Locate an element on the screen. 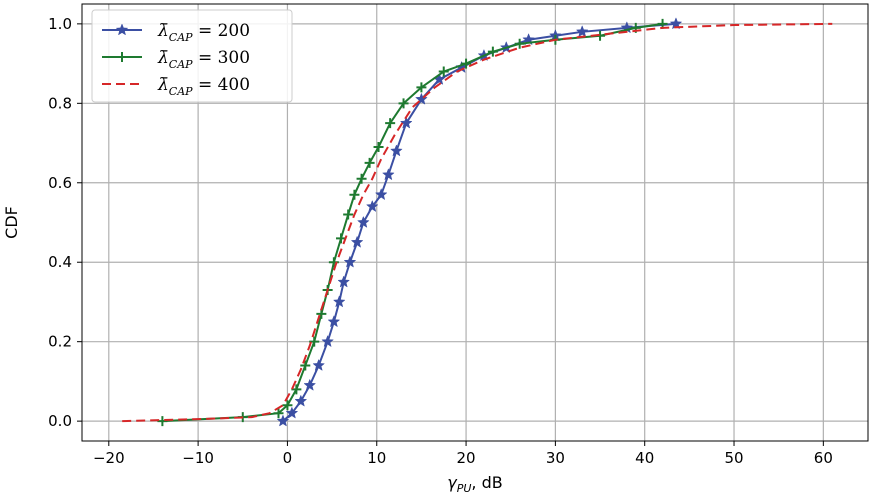 The width and height of the screenshot is (871, 494). legend-value: = 300 is located at coordinates (222, 58).